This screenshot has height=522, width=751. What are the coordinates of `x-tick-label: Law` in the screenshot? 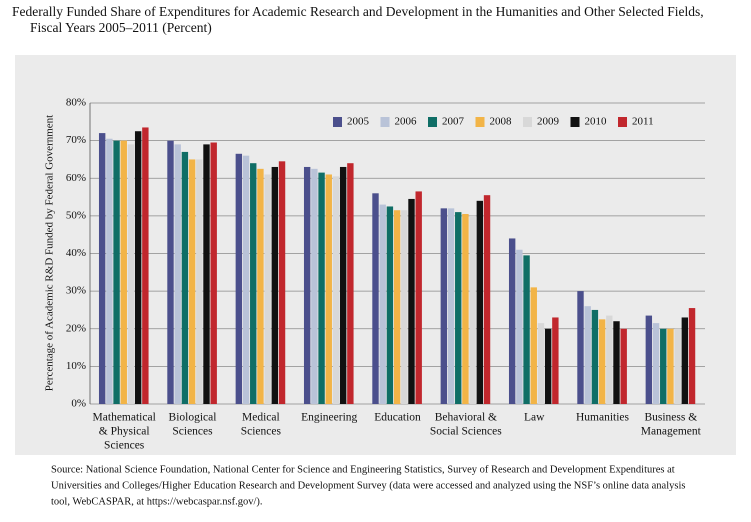 It's located at (534, 418).